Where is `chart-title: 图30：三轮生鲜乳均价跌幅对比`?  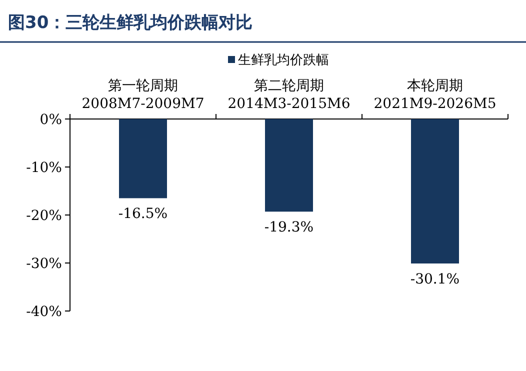 chart-title: 图30：三轮生鲜乳均价跌幅对比 is located at coordinates (130, 23).